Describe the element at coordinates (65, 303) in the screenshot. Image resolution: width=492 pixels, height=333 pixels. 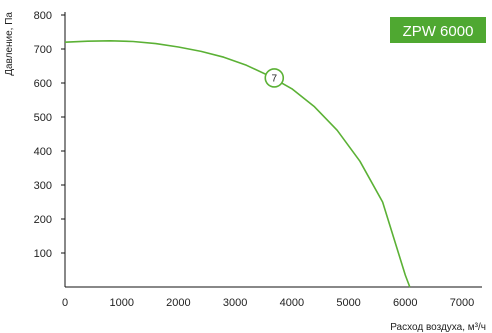
I see `x-tick-label: 0` at that location.